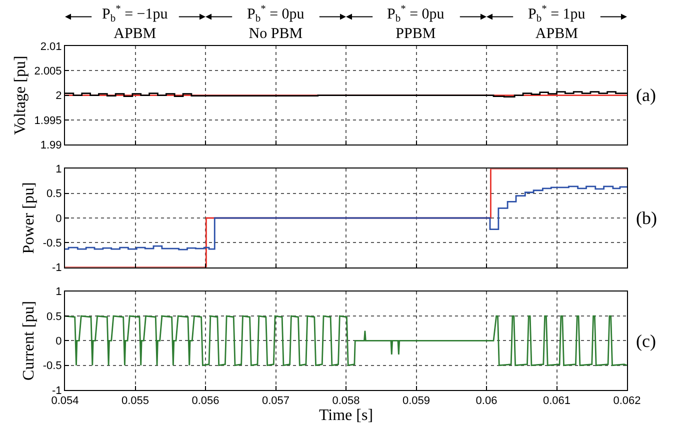  Describe the element at coordinates (276, 401) in the screenshot. I see `x-tick-label: 0.057` at that location.